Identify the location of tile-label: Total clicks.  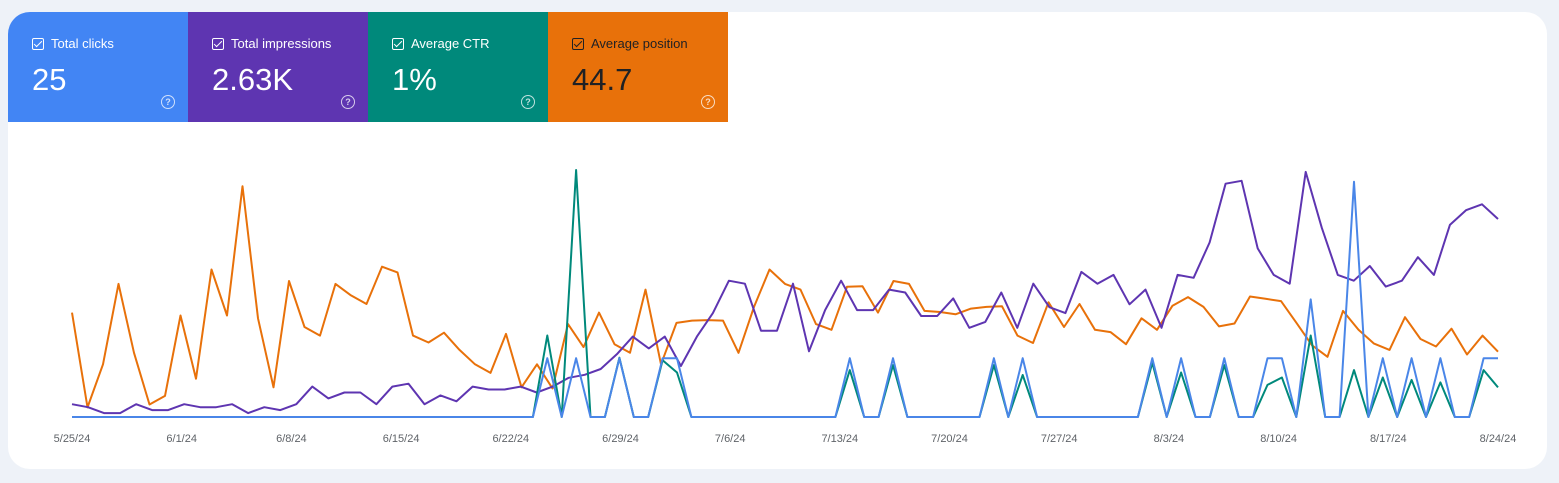
(82, 43).